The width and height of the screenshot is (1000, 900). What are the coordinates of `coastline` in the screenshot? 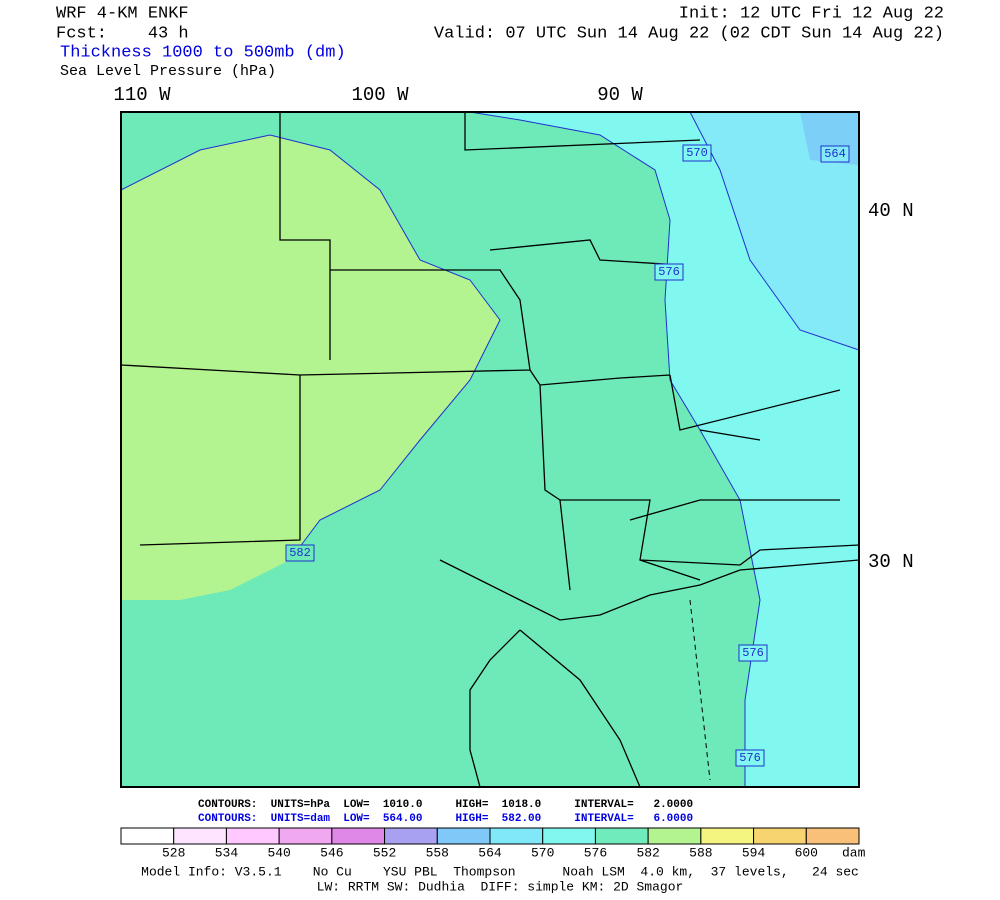 It's located at (649, 673).